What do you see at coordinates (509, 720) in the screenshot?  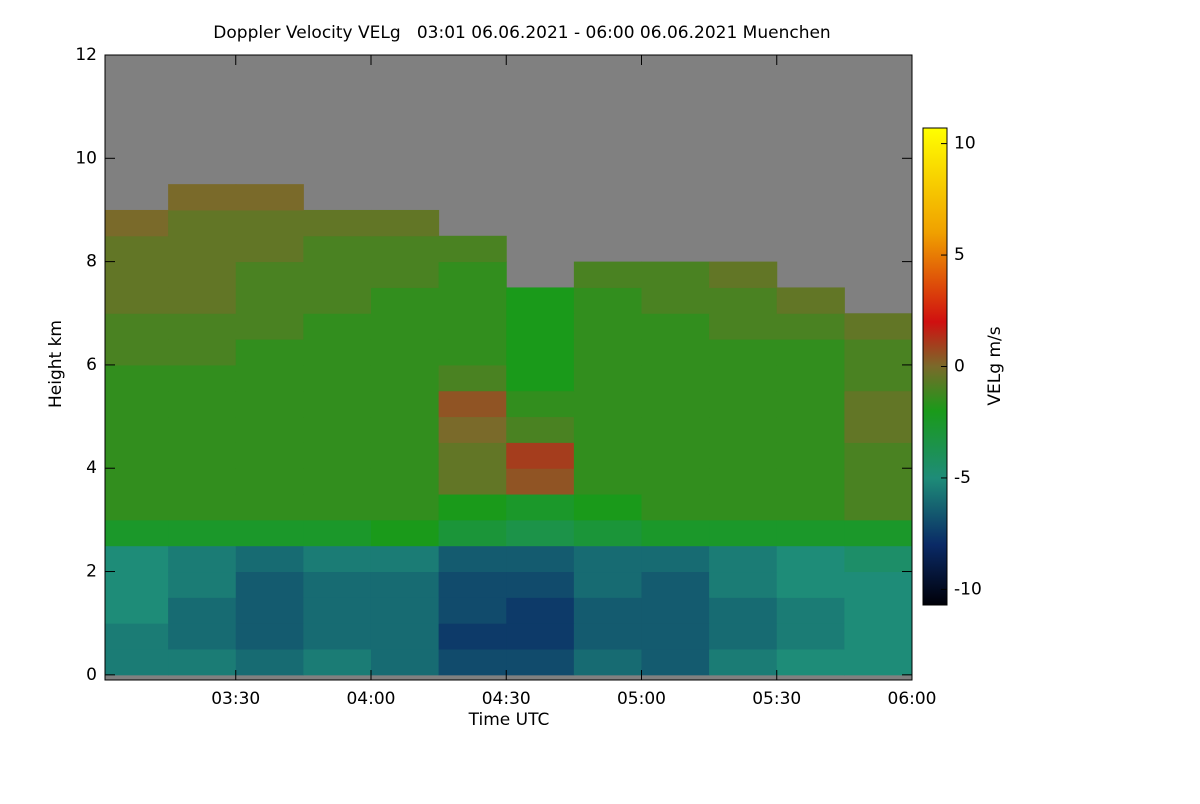 I see `x-axis-label: Time UTC` at bounding box center [509, 720].